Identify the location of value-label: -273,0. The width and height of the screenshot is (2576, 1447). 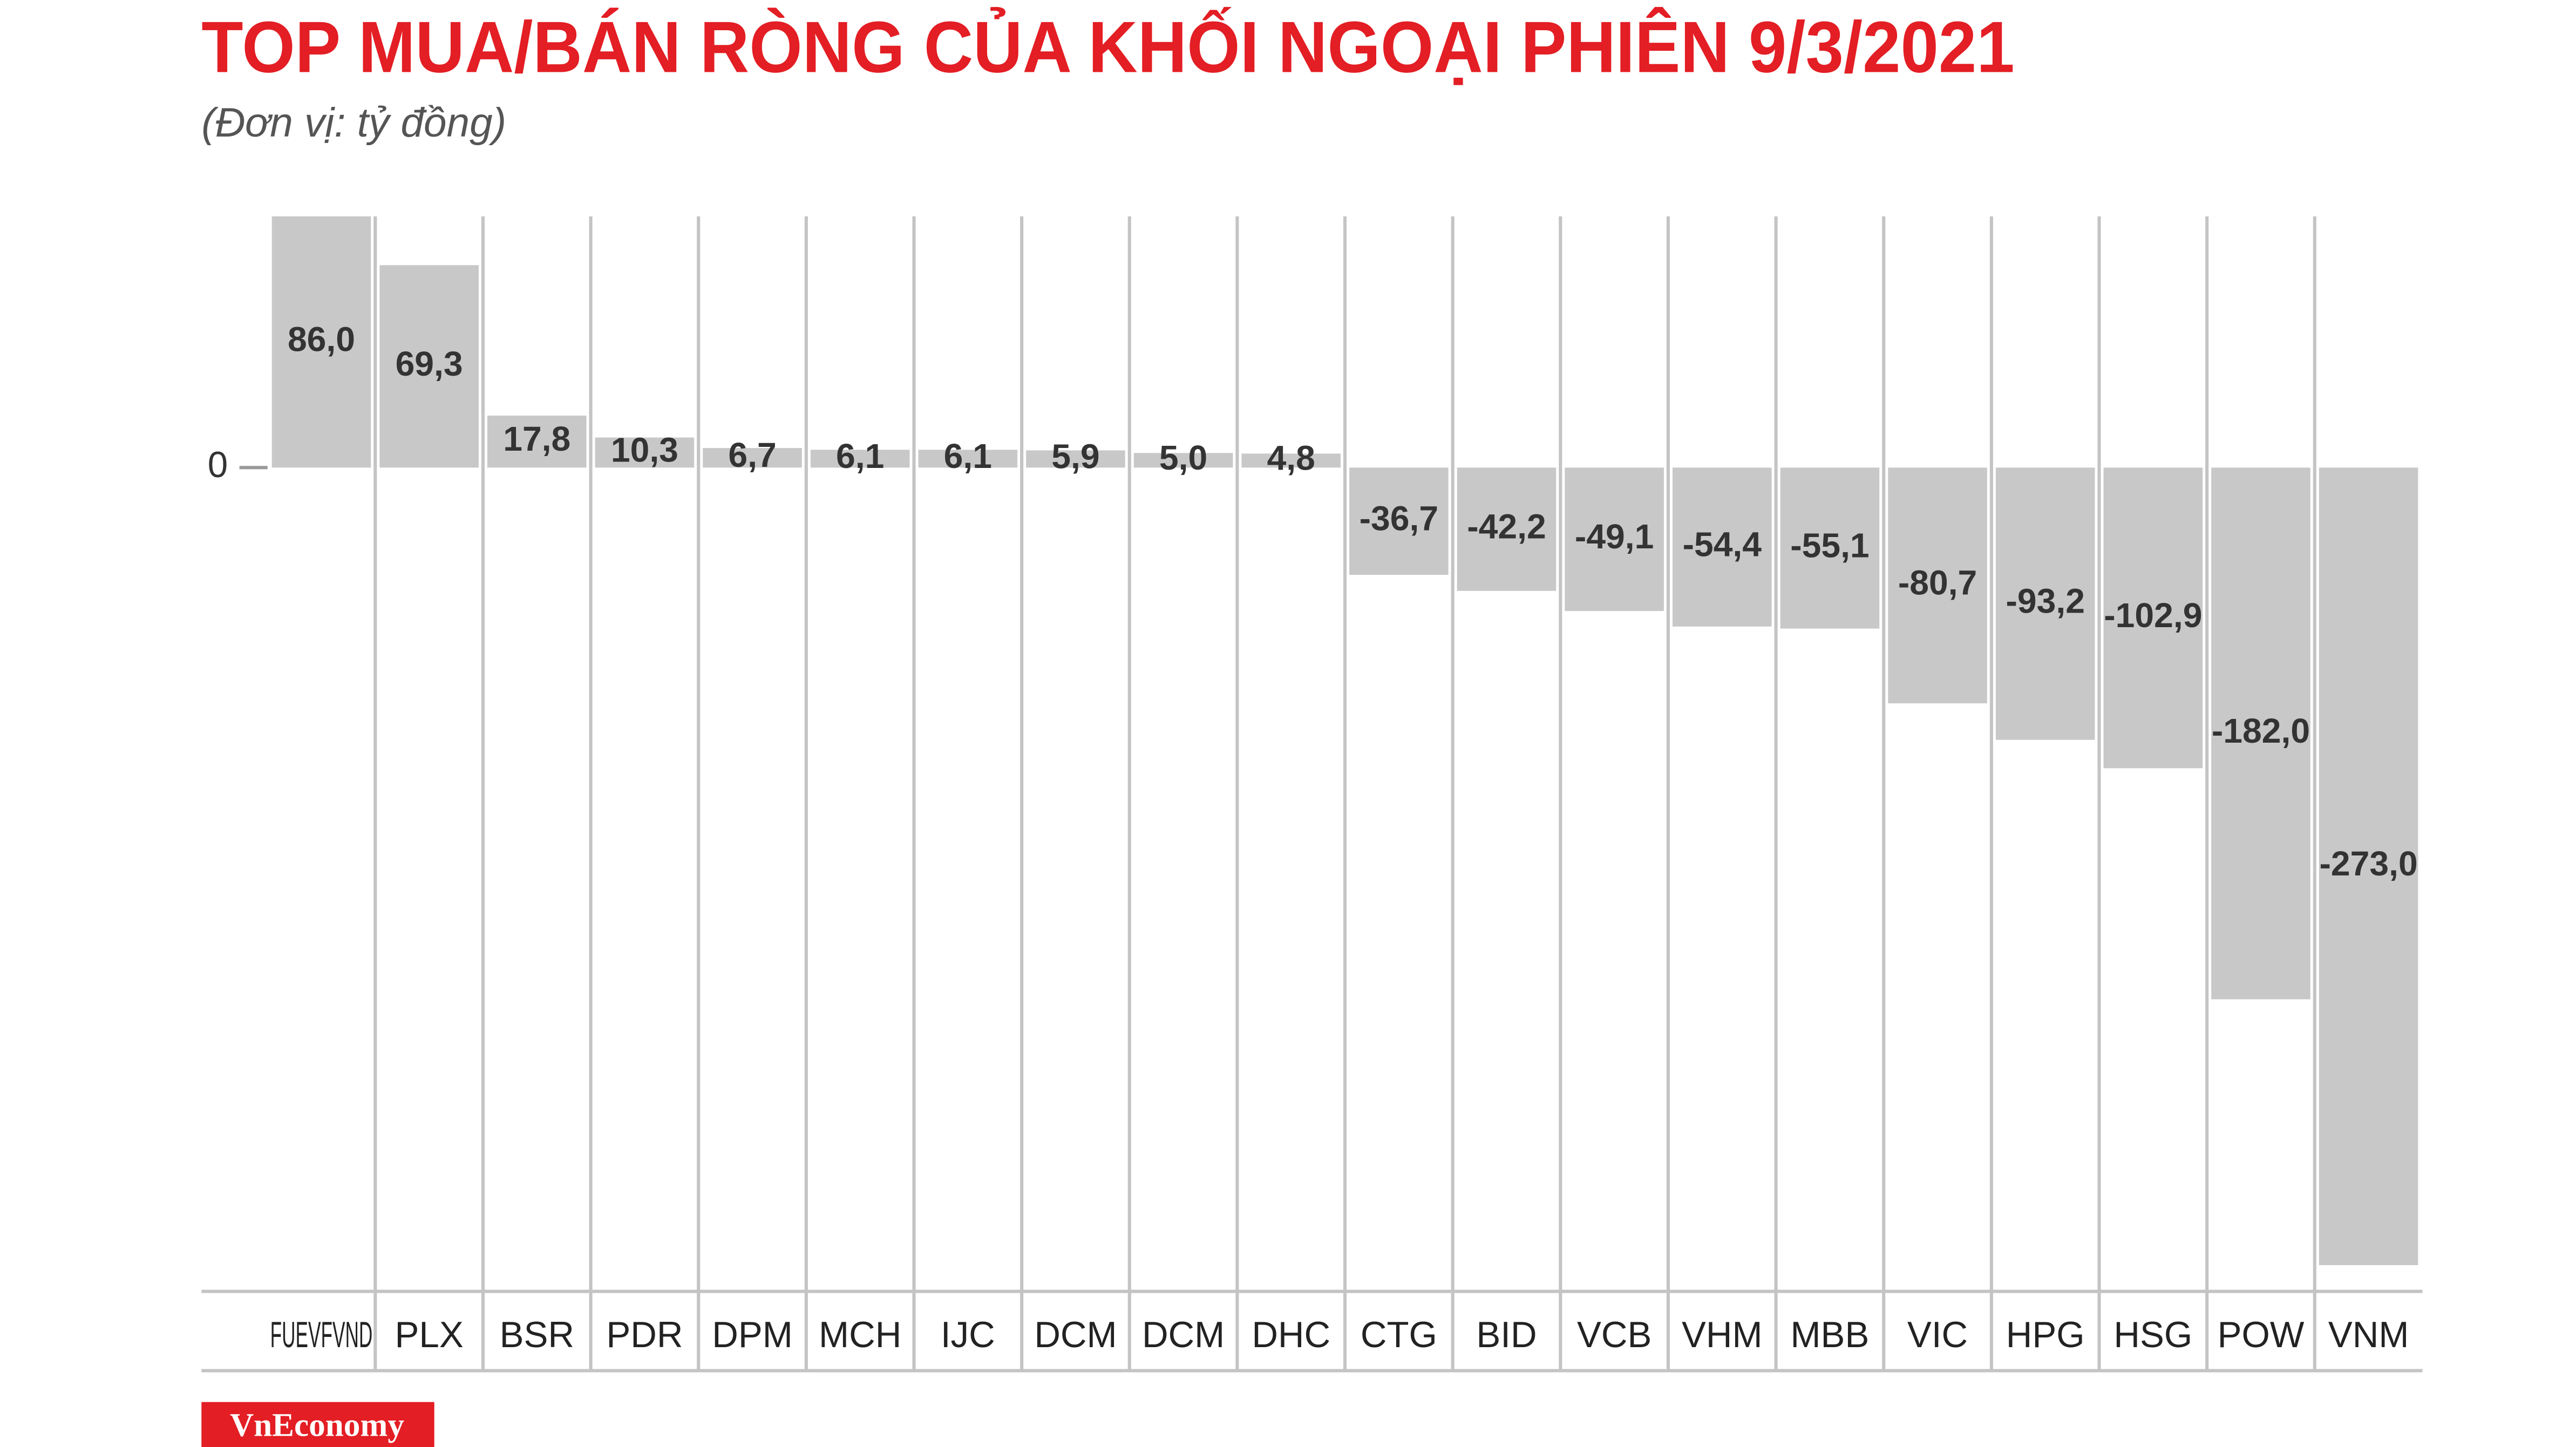
(2369, 864).